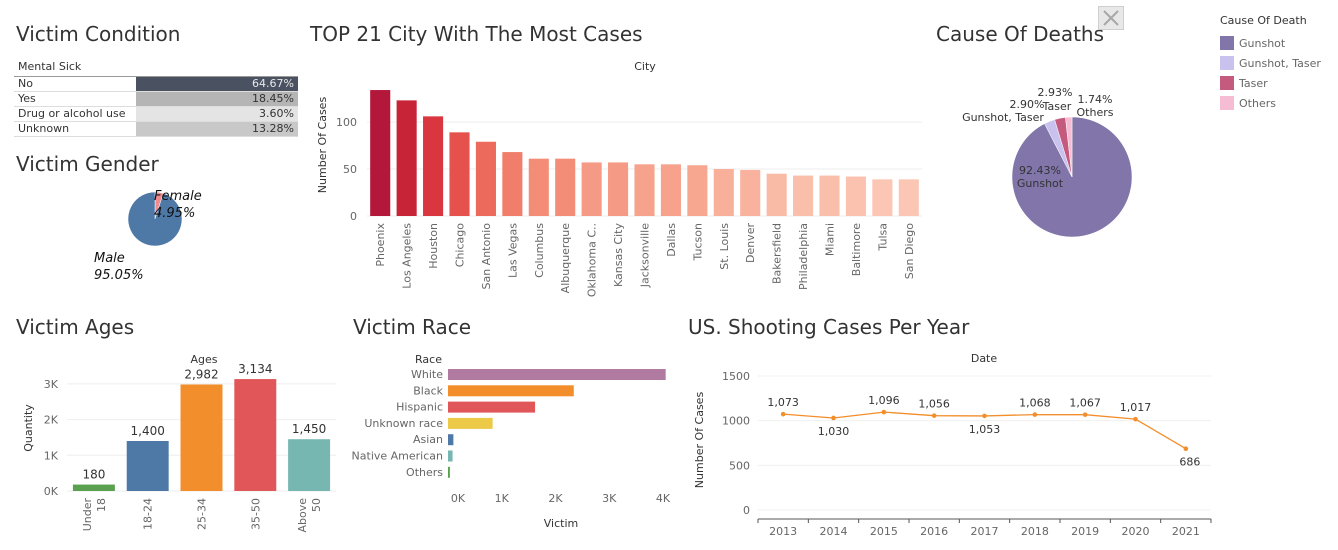  Describe the element at coordinates (101, 505) in the screenshot. I see `x-tick-label: 18` at that location.